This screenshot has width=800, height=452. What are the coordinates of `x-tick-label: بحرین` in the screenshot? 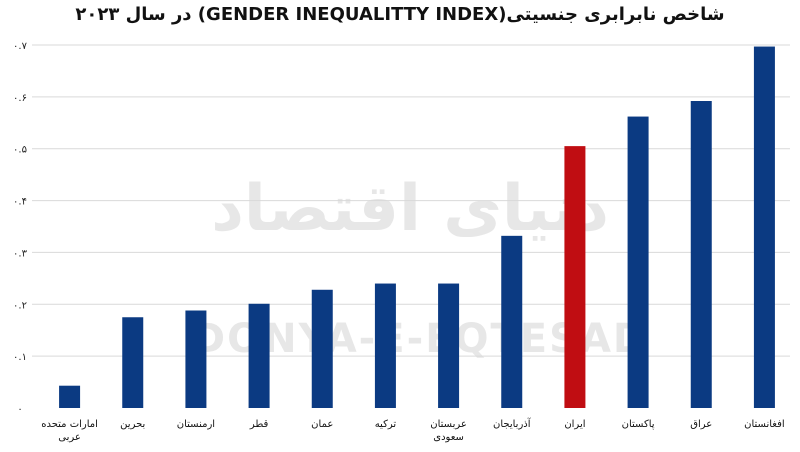 It's located at (132, 424).